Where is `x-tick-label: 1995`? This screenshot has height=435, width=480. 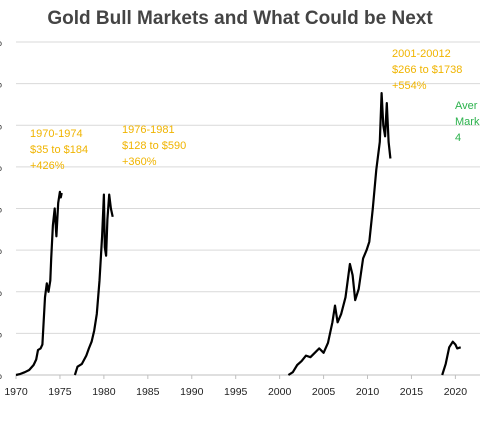 x-tick-label: 1995 is located at coordinates (236, 392).